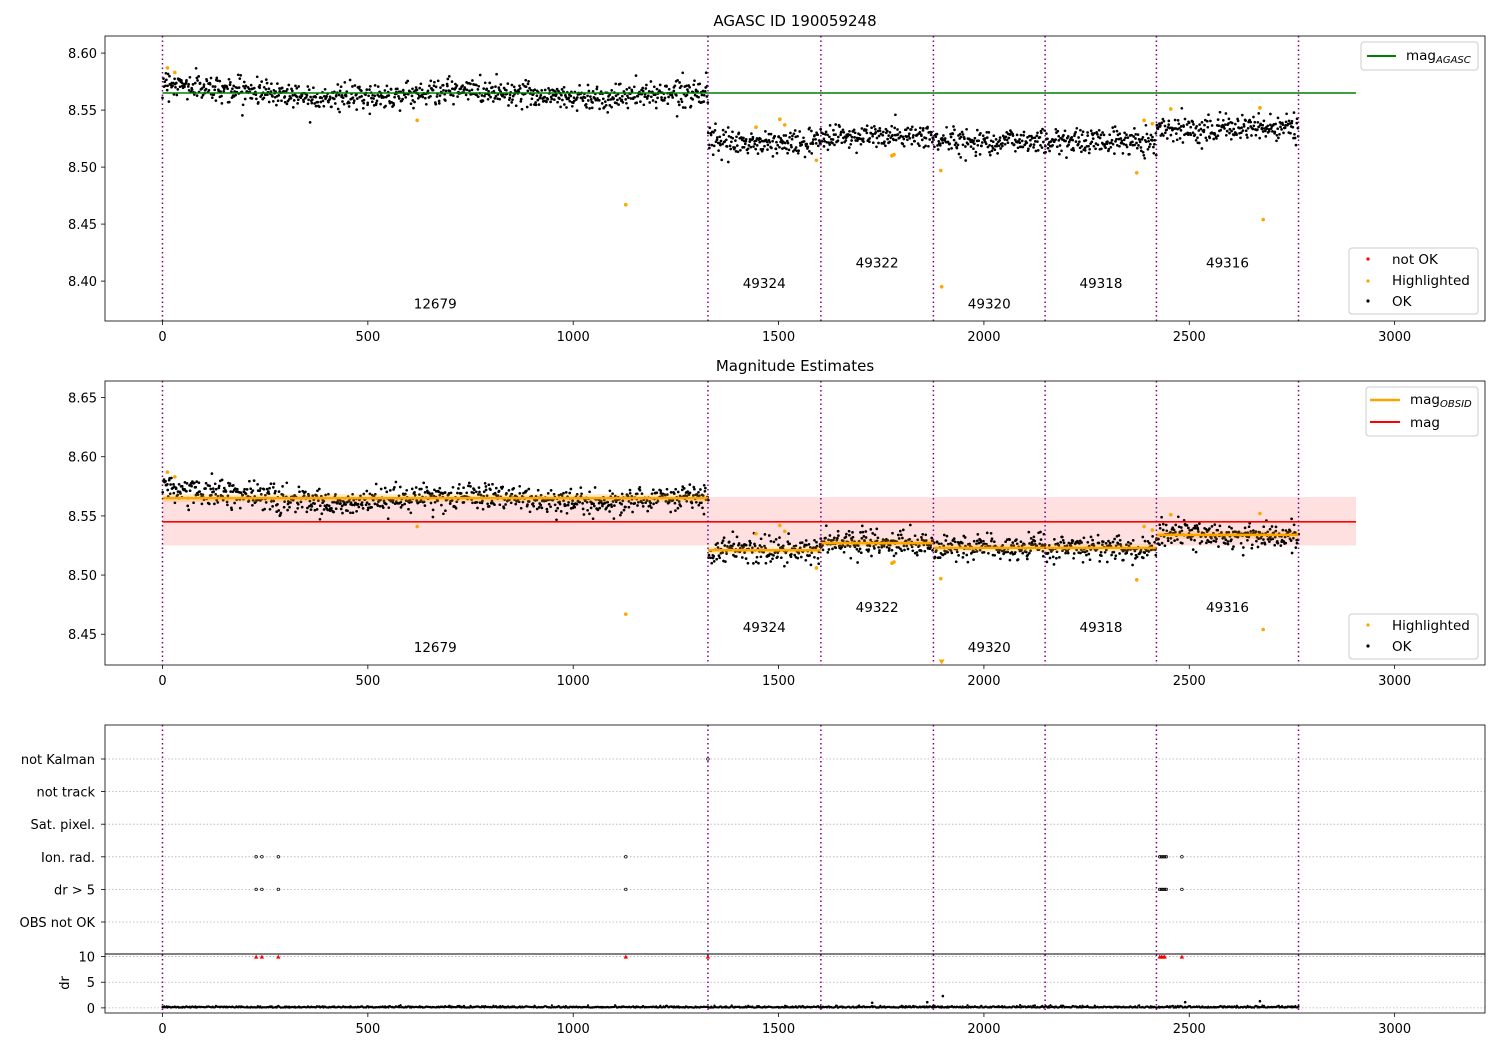  What do you see at coordinates (941, 662) in the screenshot?
I see `clipped-highlighted-marker` at bounding box center [941, 662].